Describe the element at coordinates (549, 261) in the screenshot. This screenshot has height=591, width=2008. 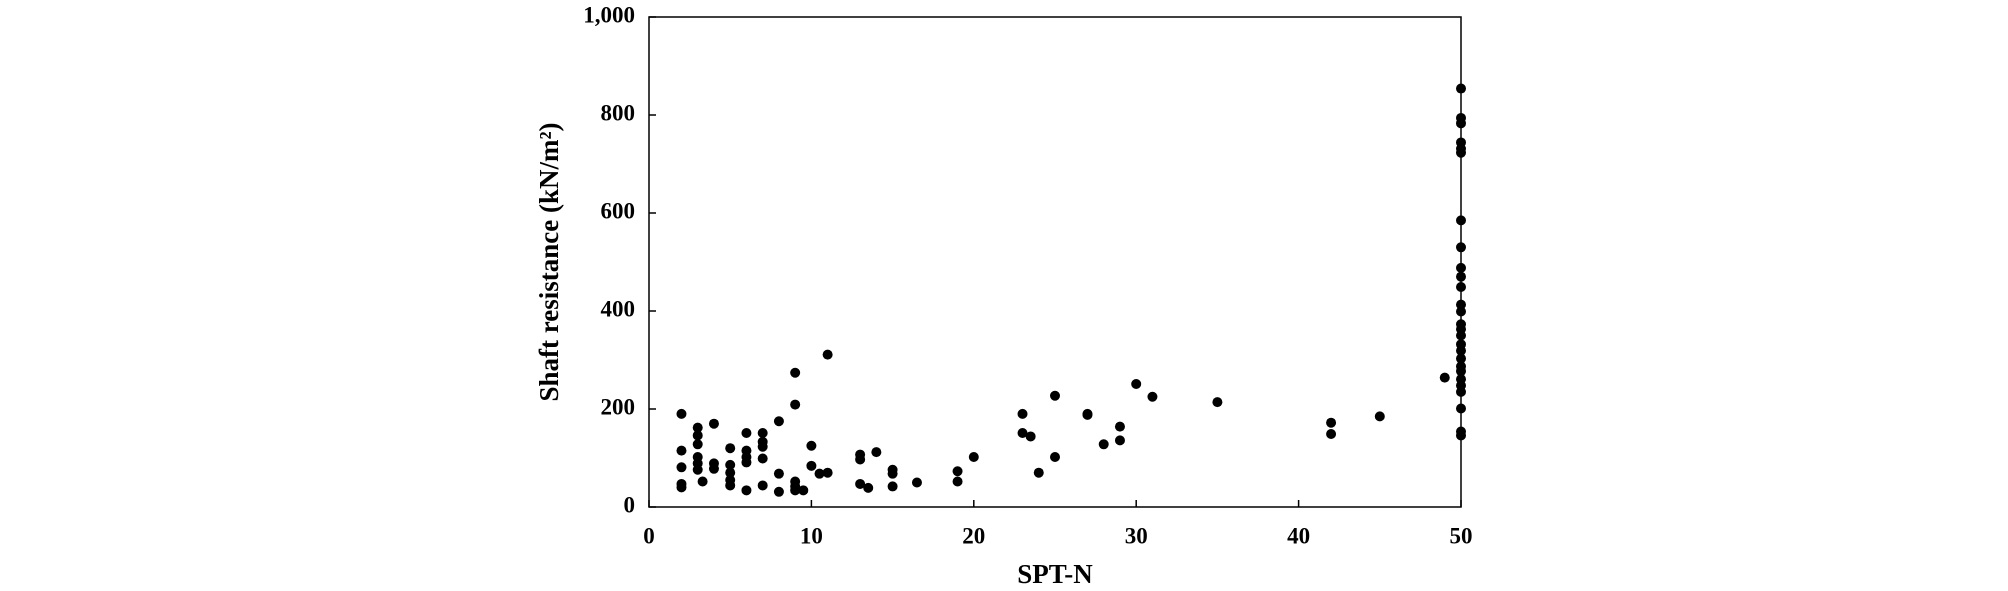
I see `y-axis-label: Shaft resistance (kN/m²)` at that location.